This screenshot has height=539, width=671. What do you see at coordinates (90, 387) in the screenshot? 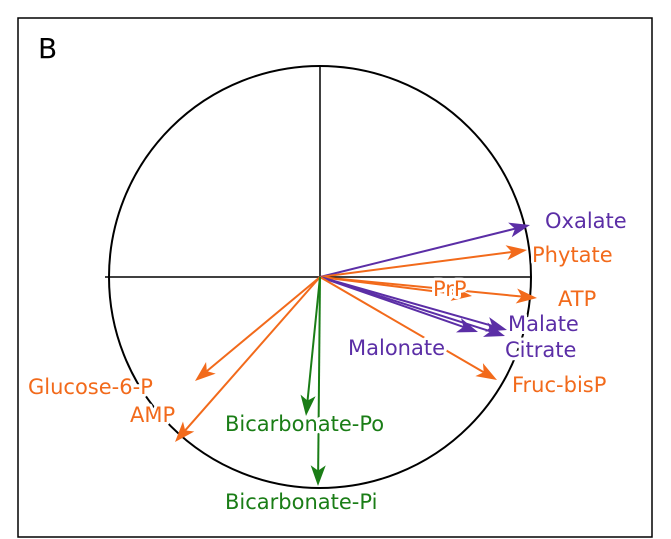
I see `variable-label: Glucose-6-P` at bounding box center [90, 387].